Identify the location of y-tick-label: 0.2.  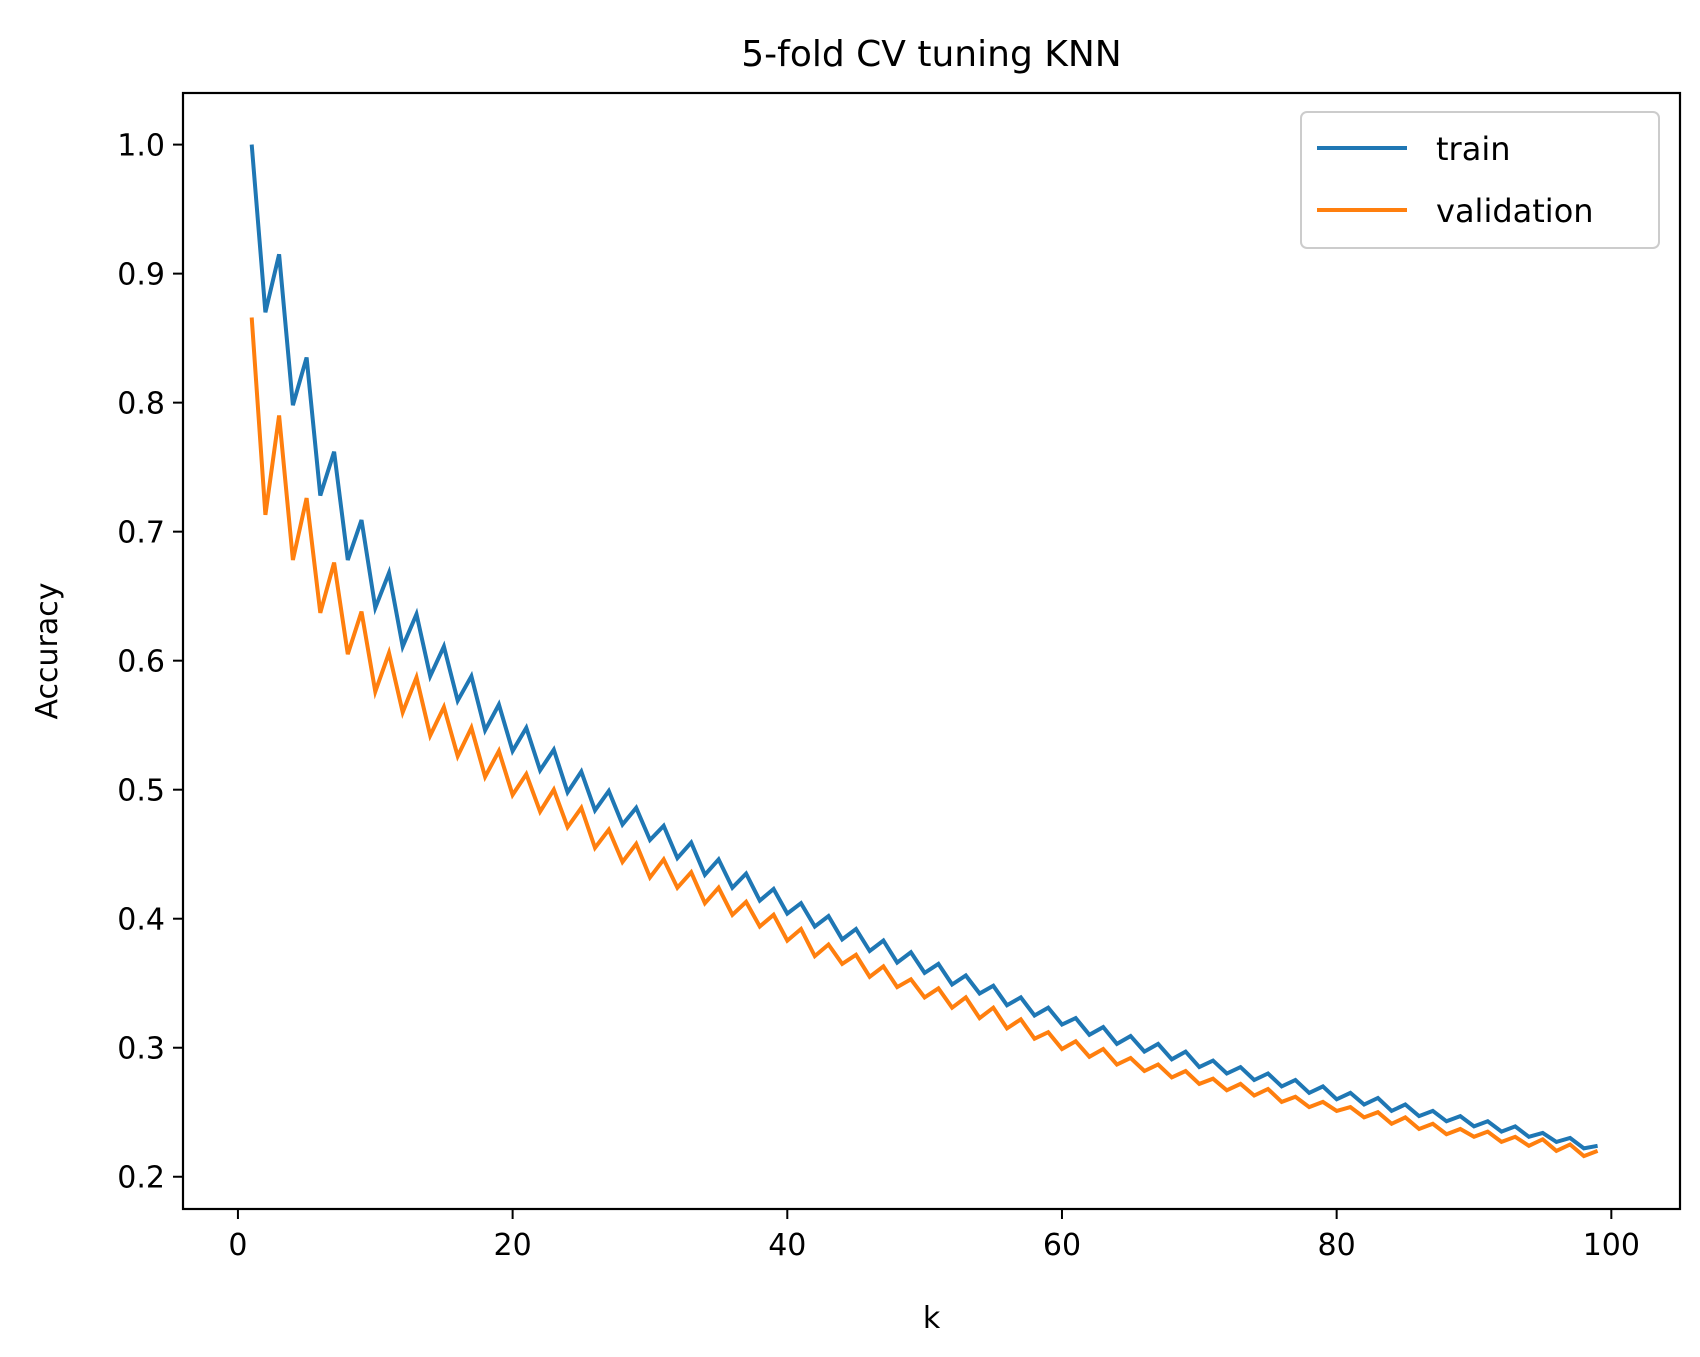
(141, 1178).